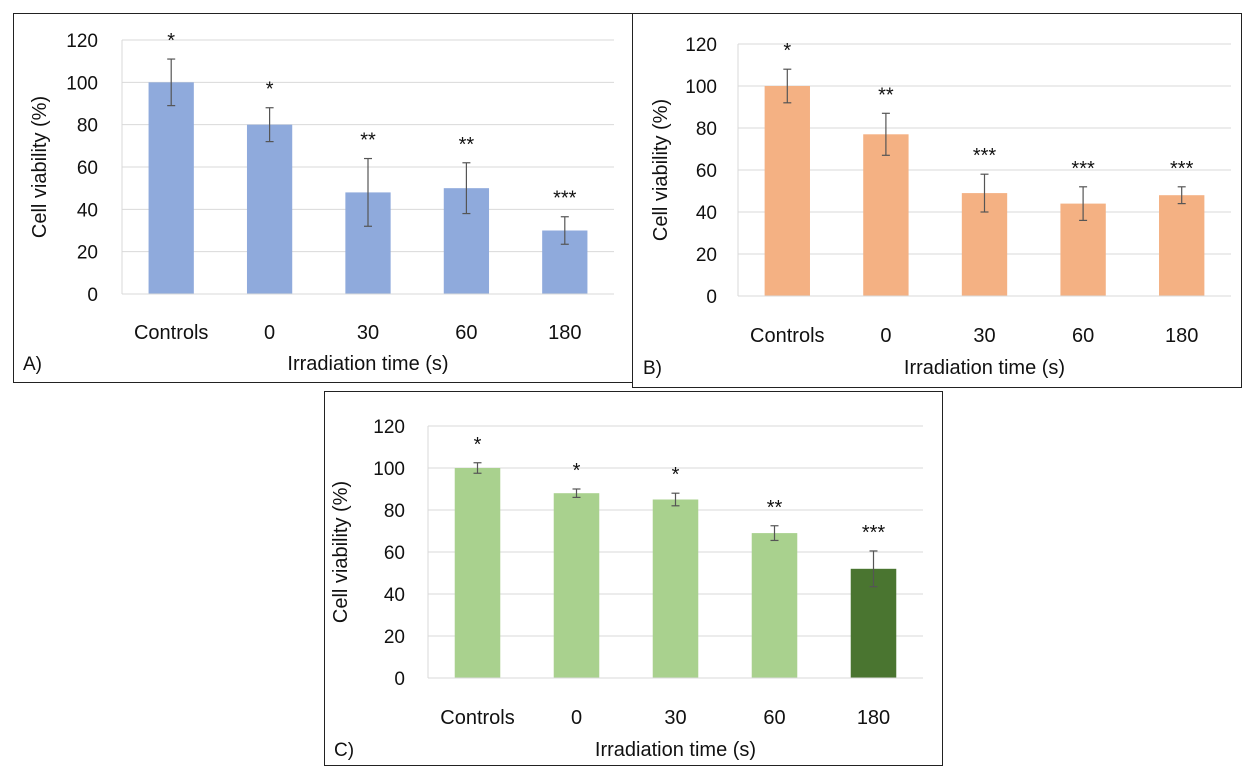  What do you see at coordinates (886, 95) in the screenshot?
I see `significance-marker-1: **` at bounding box center [886, 95].